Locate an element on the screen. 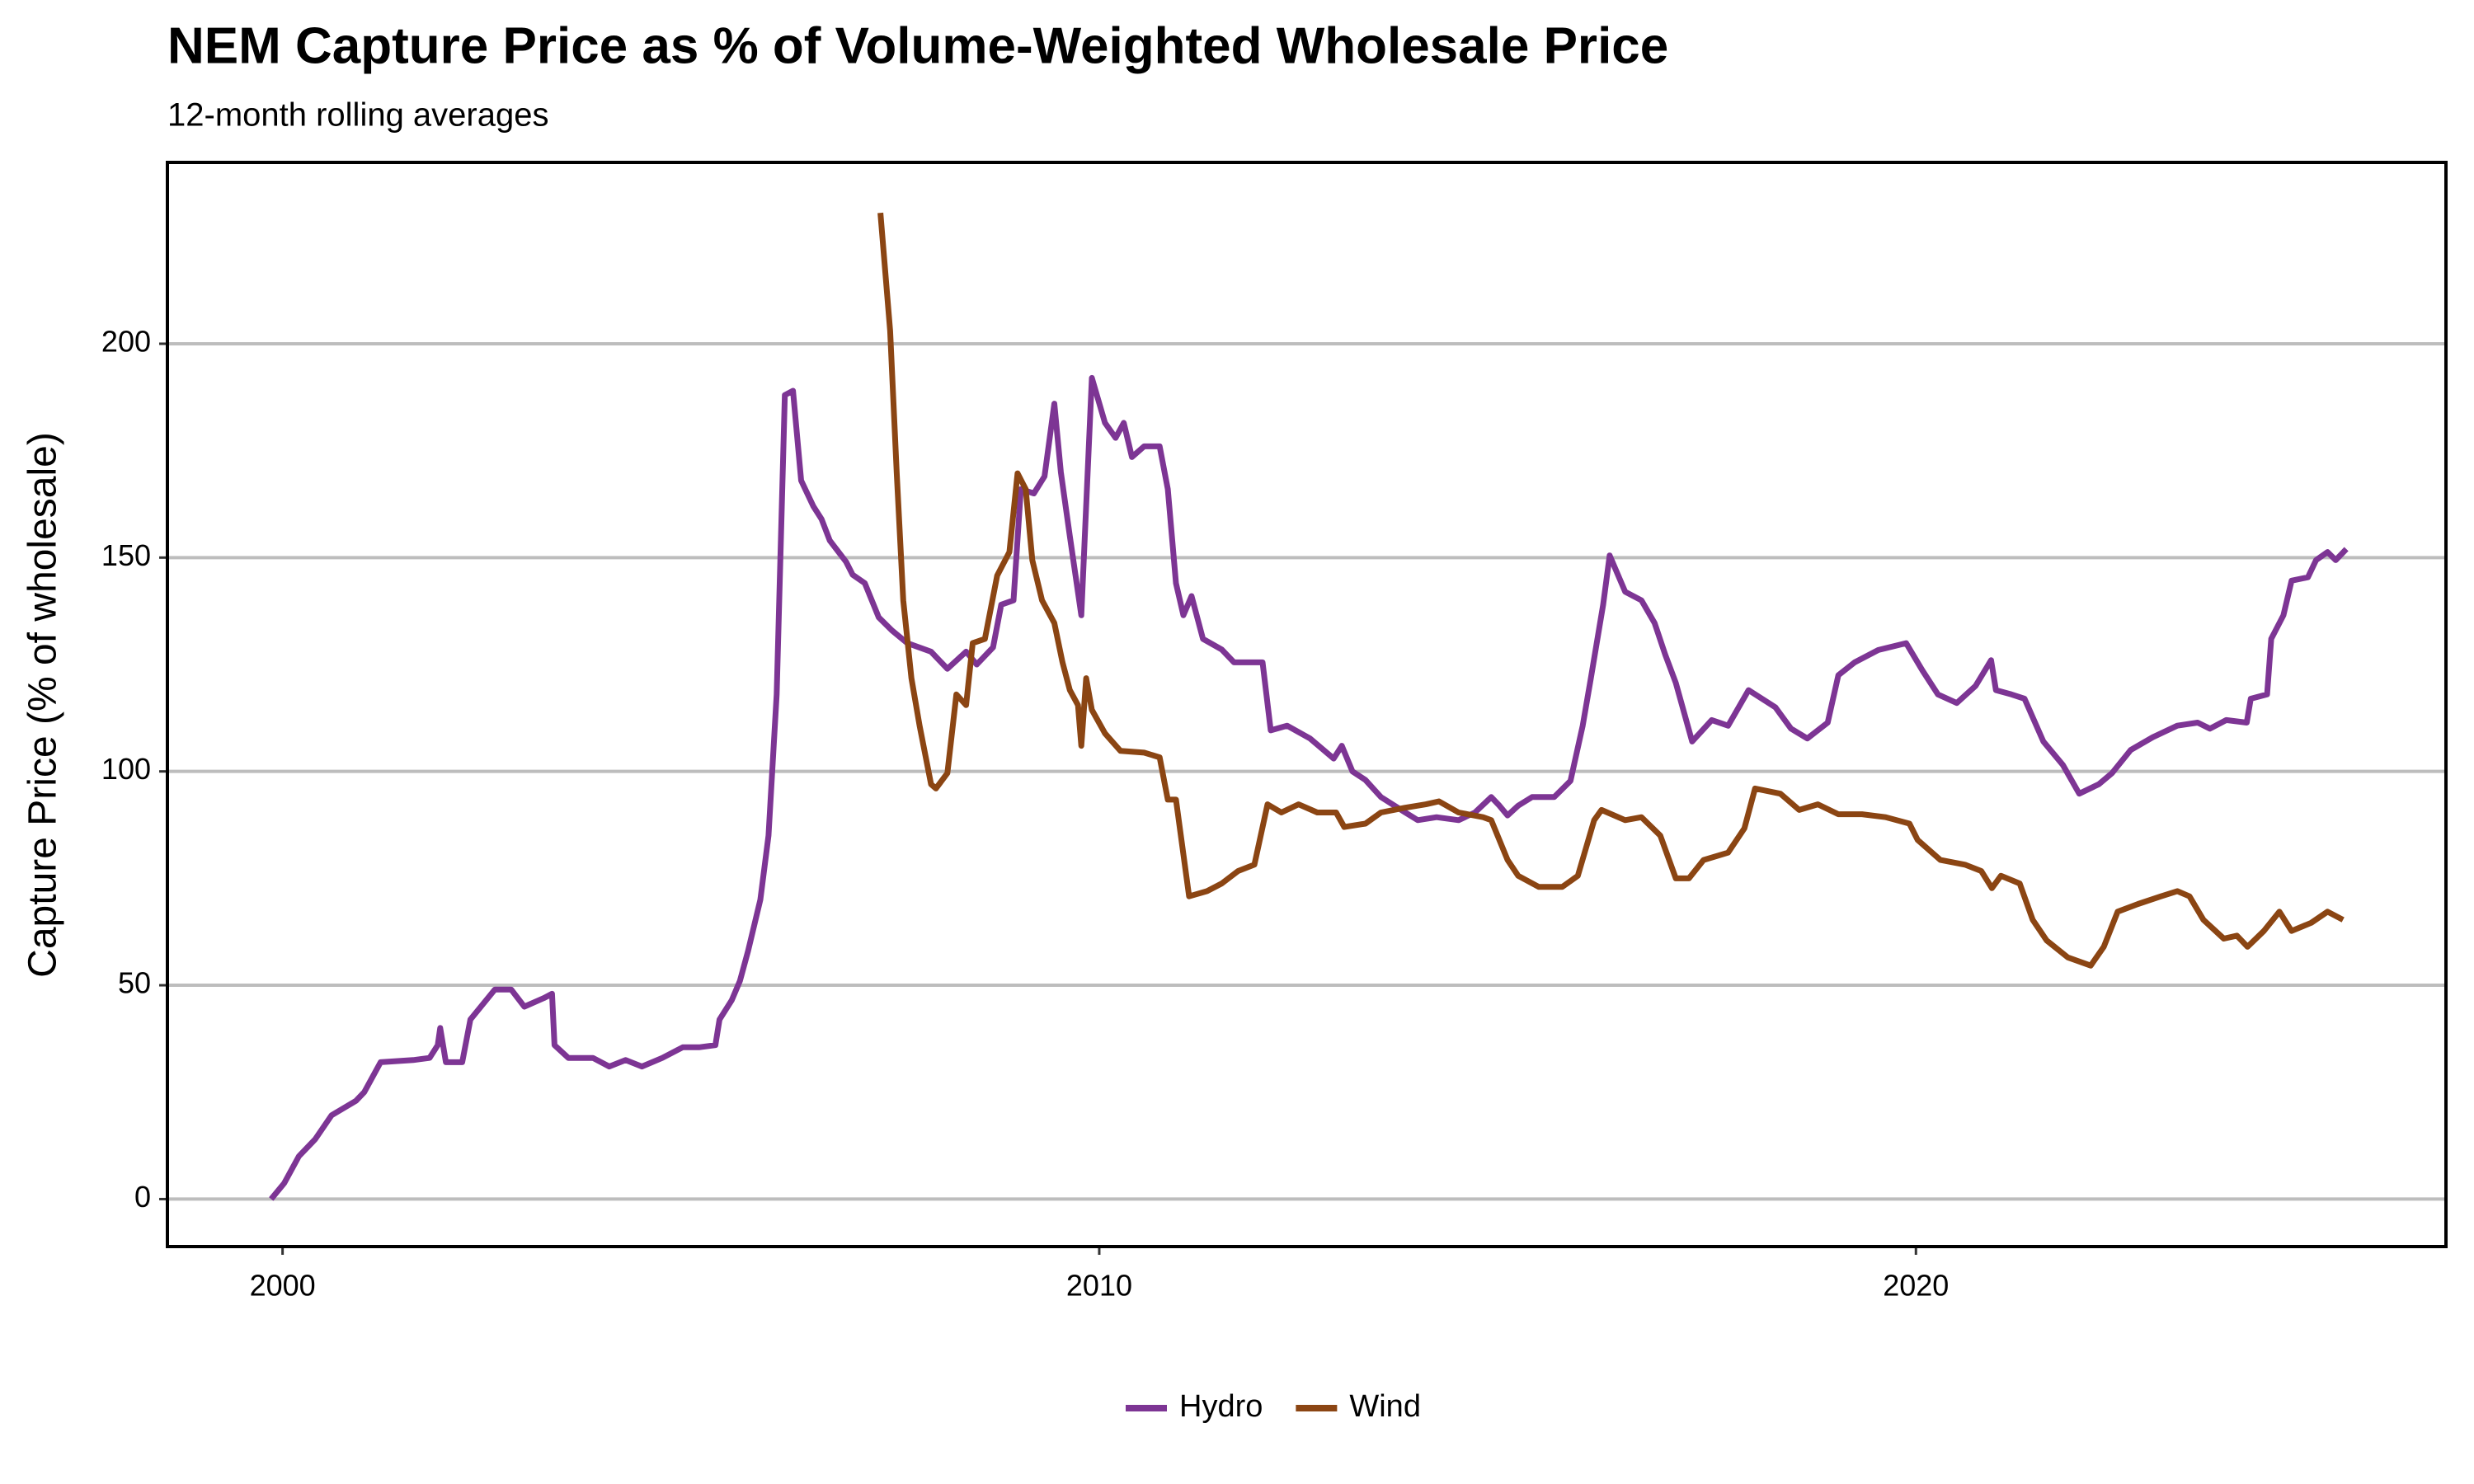  y-axis-label: Capture Price (% of wholesale) is located at coordinates (43, 705).